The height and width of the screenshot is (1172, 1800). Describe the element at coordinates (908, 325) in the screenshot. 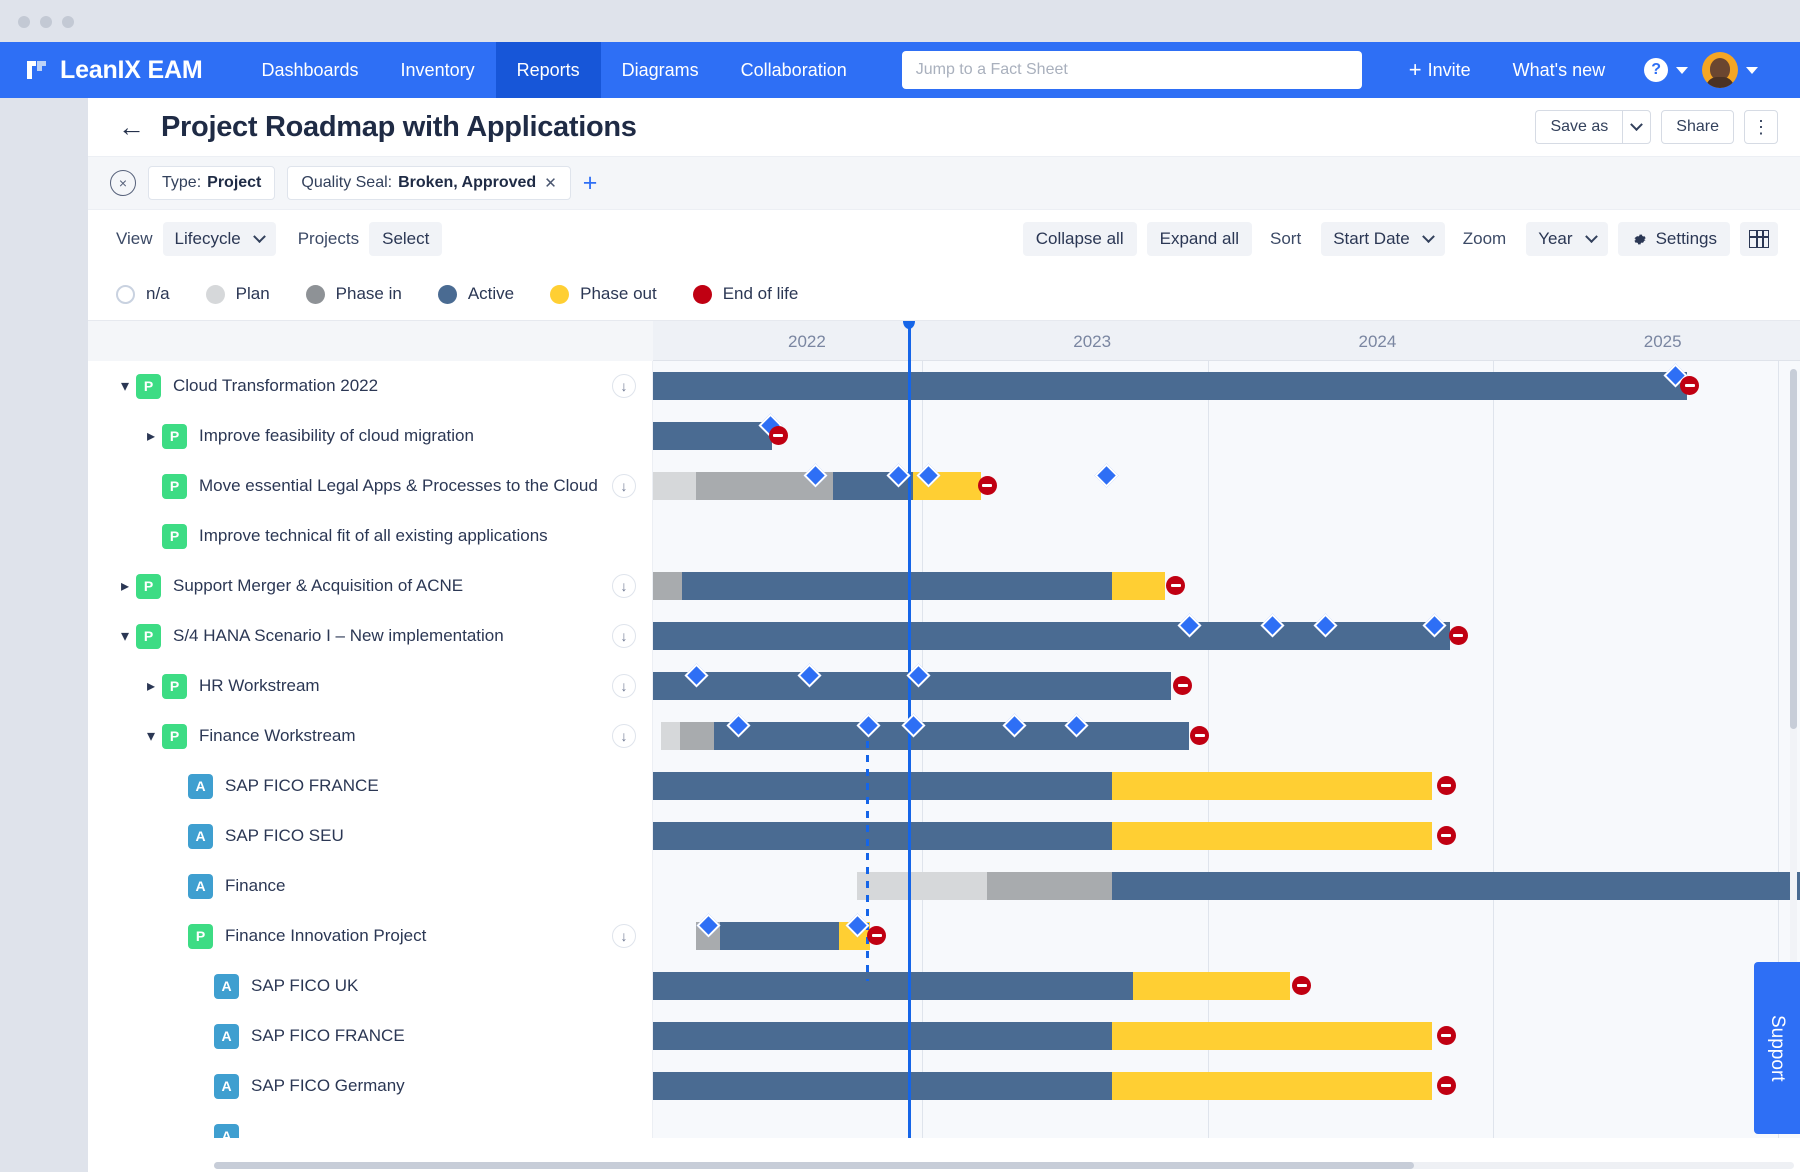

I see `today-marker-handle` at that location.